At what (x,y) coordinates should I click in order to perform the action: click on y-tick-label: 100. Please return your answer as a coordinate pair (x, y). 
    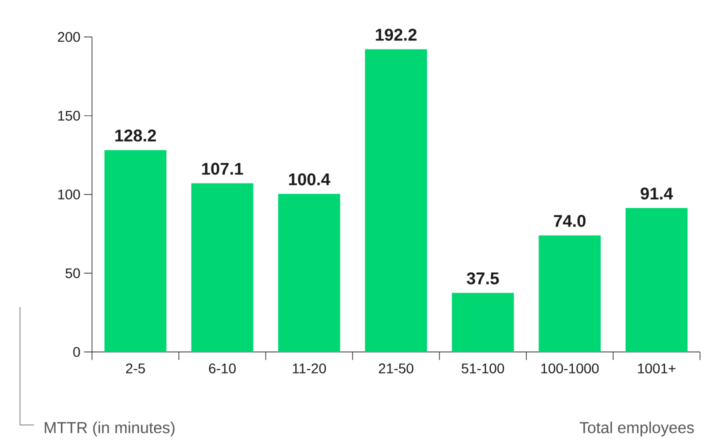
    Looking at the image, I should click on (69, 195).